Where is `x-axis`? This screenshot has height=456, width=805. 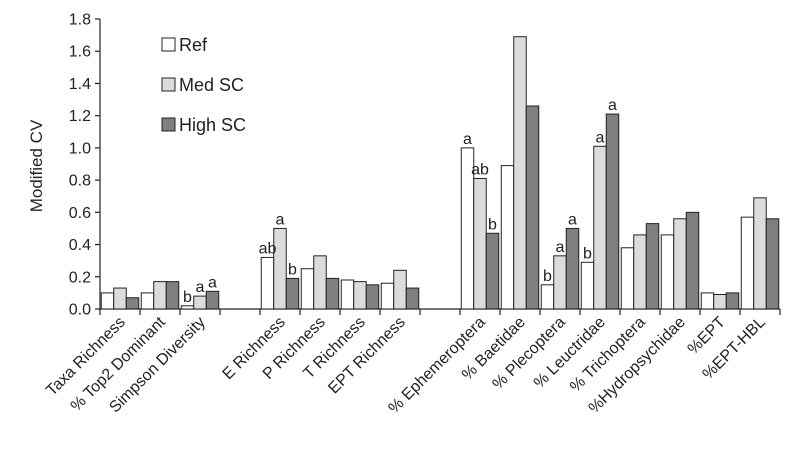
x-axis is located at coordinates (440, 311).